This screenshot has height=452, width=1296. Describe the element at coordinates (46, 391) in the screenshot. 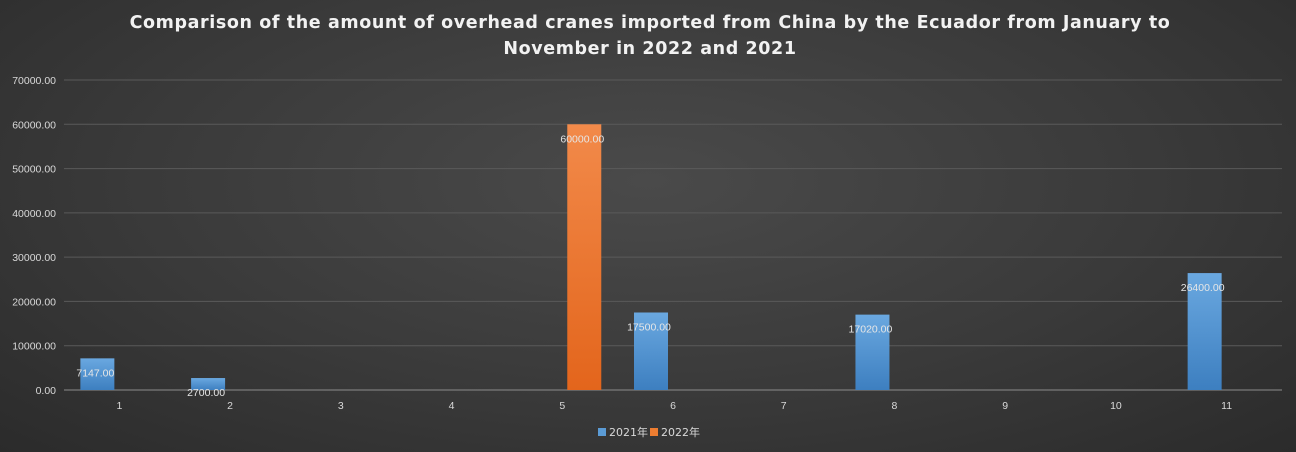

I see `y-tick-label: 0.00` at that location.